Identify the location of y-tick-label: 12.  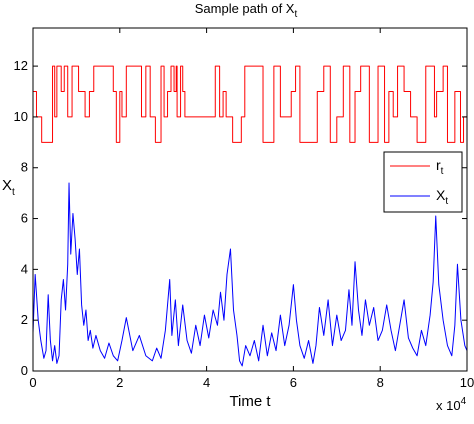
(21, 65).